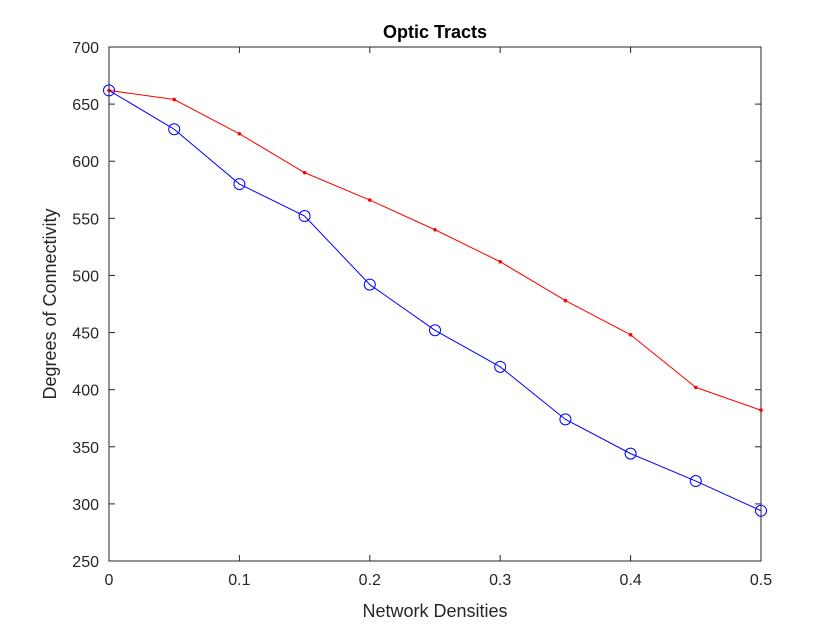  Describe the element at coordinates (85, 276) in the screenshot. I see `y-tick-label: 500` at that location.